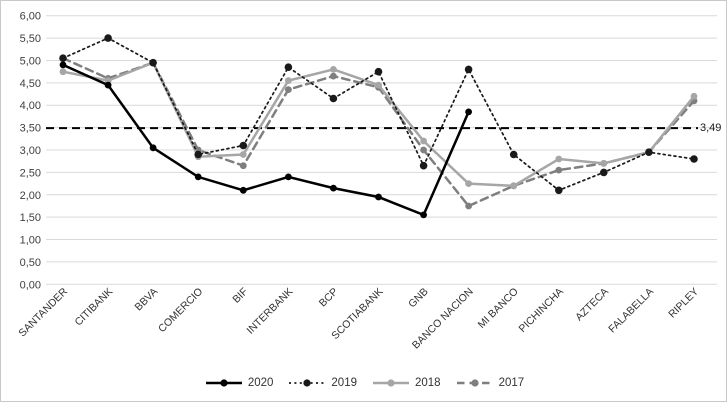  Describe the element at coordinates (344, 383) in the screenshot. I see `legend-label-2019: 2019` at that location.